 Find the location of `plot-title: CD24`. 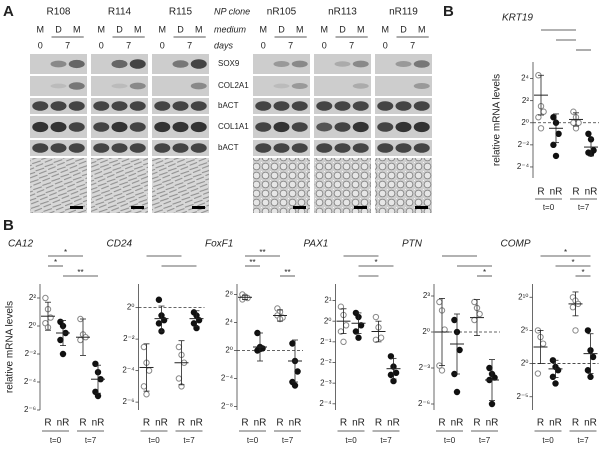

plot-title: CD24 is located at coordinates (120, 244).